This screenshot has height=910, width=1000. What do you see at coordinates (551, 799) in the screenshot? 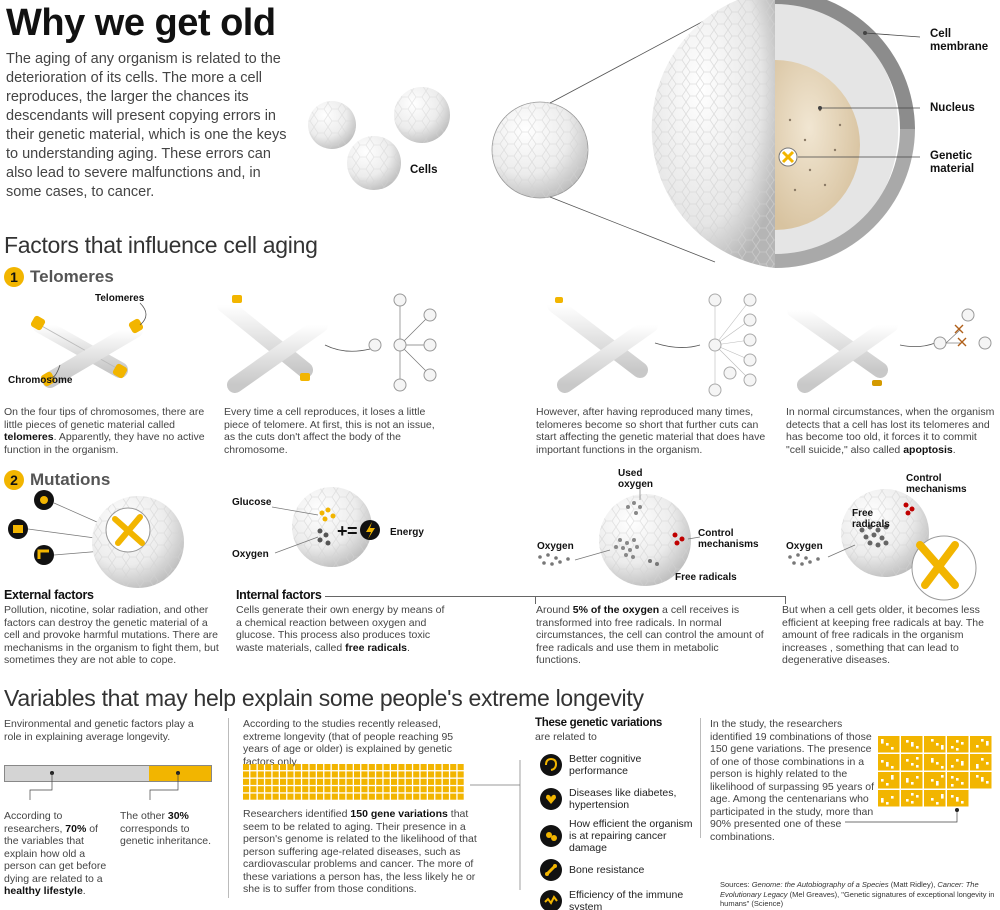
I see `heart-icon` at bounding box center [551, 799].